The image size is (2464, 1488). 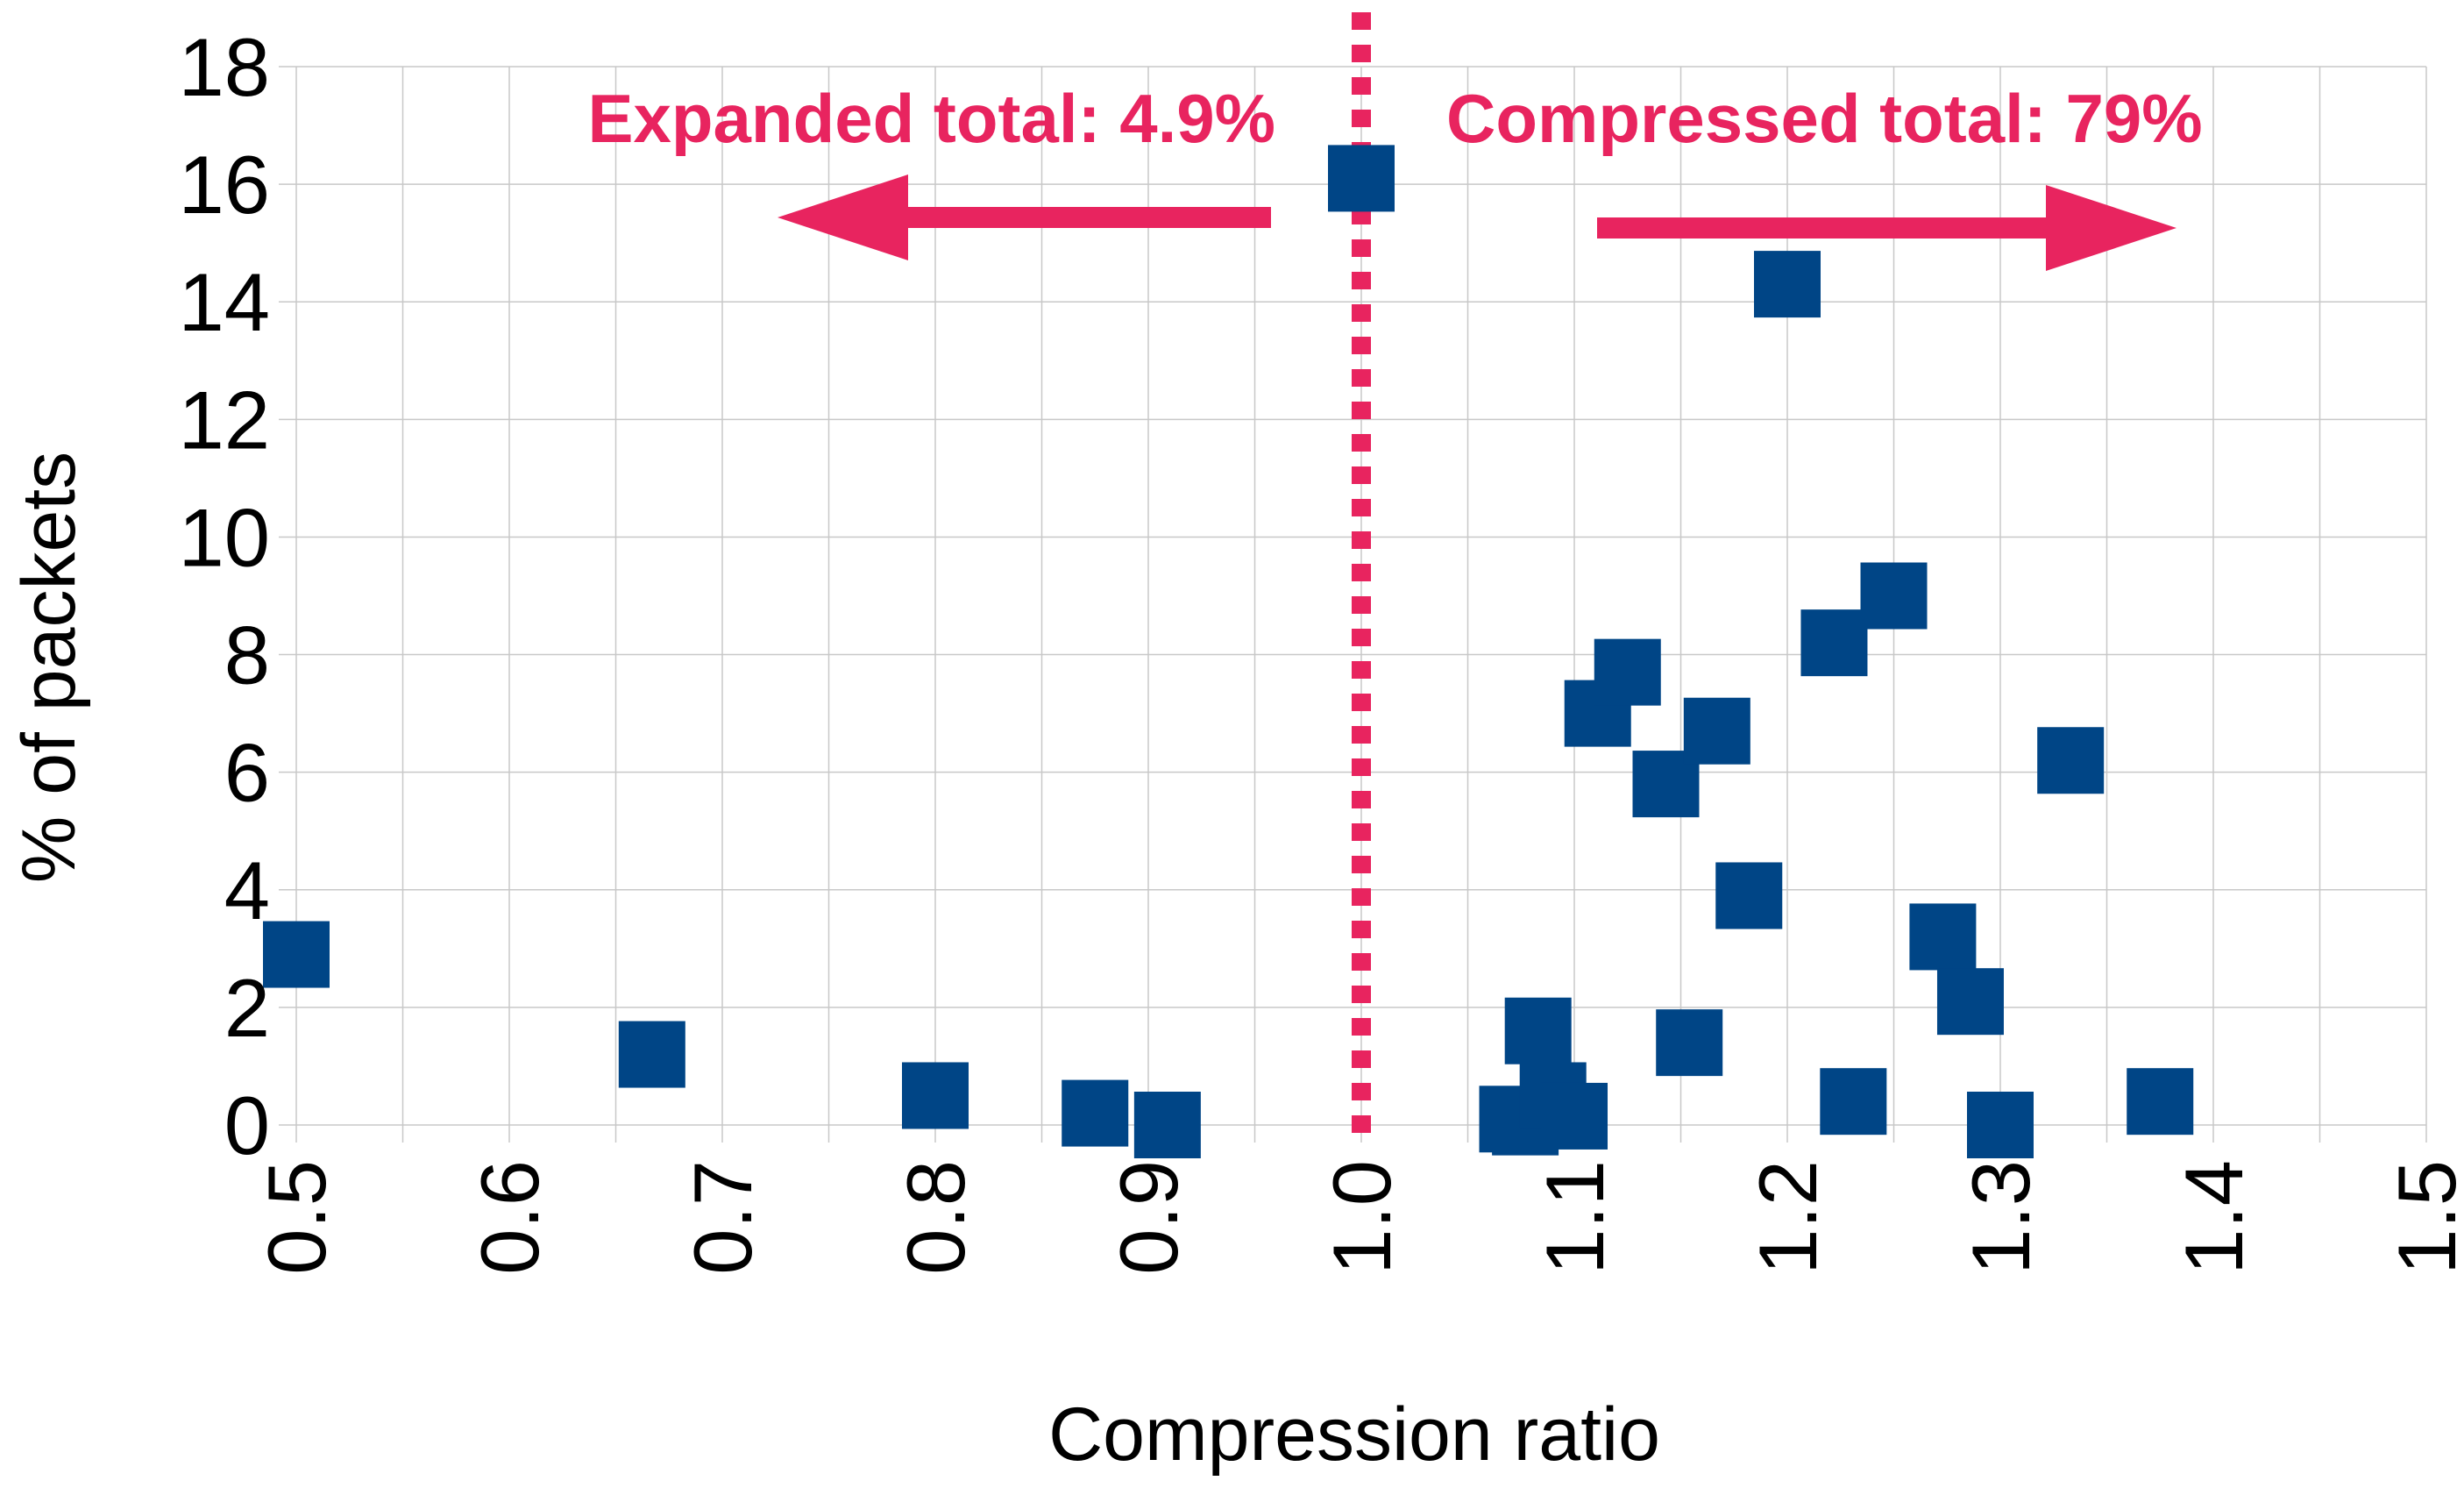 What do you see at coordinates (247, 655) in the screenshot?
I see `y-tick-label: 8` at bounding box center [247, 655].